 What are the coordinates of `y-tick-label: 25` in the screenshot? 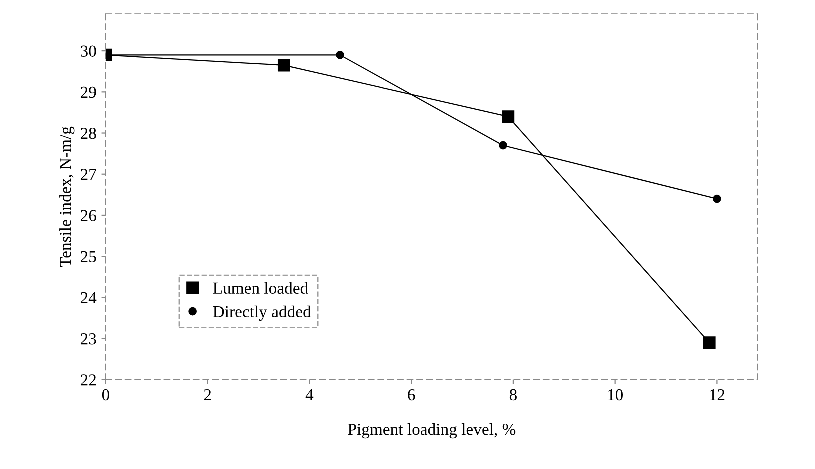 It's located at (88, 257).